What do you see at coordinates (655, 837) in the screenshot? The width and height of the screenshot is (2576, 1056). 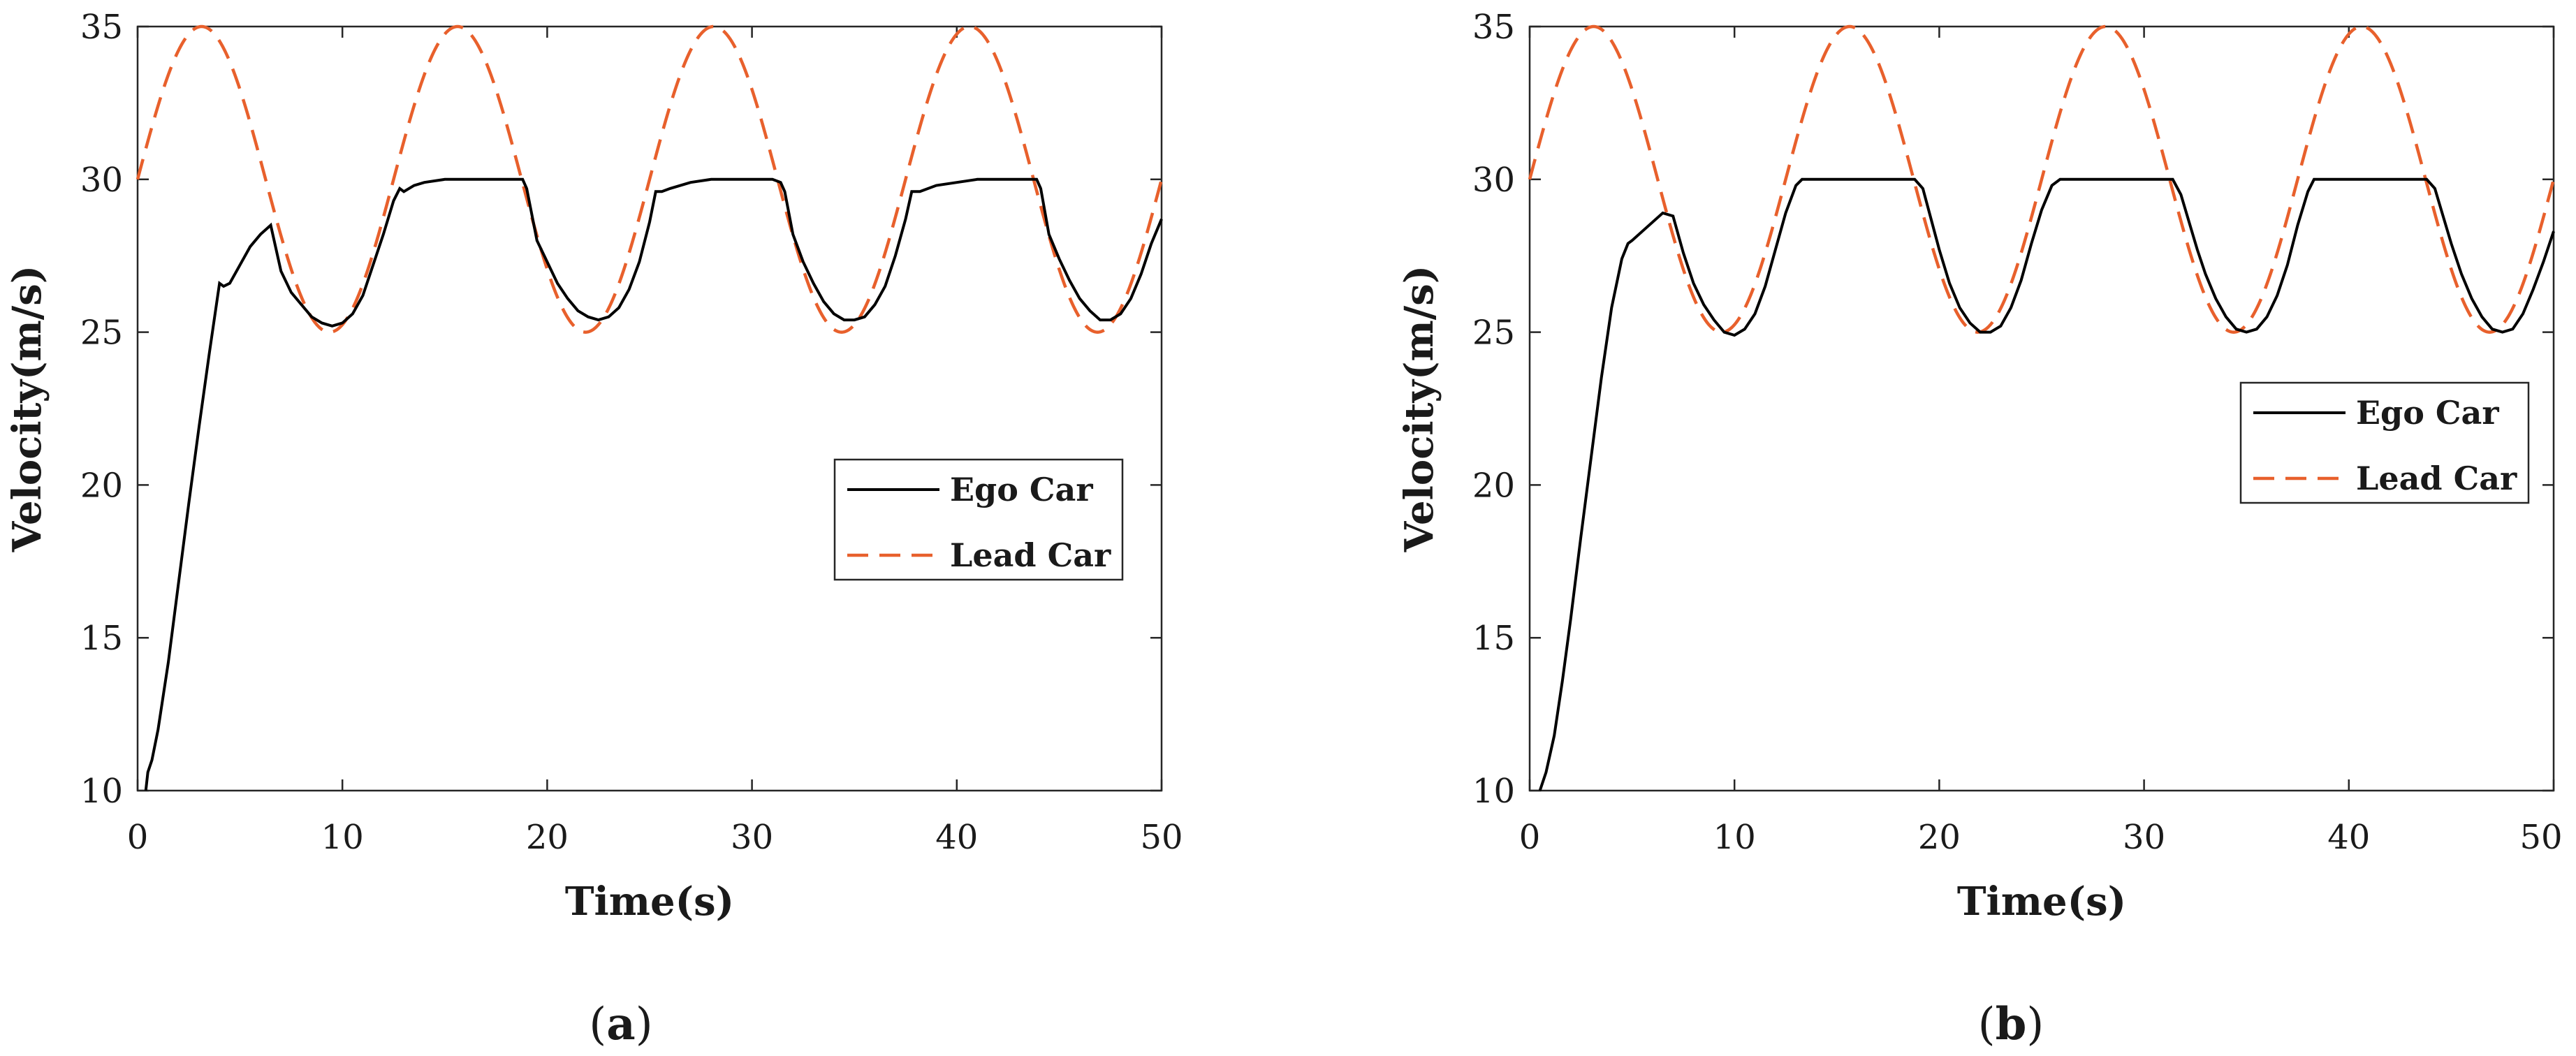 I see `panel-a-x-tick-labels: 0 10 20 30 40 50` at bounding box center [655, 837].